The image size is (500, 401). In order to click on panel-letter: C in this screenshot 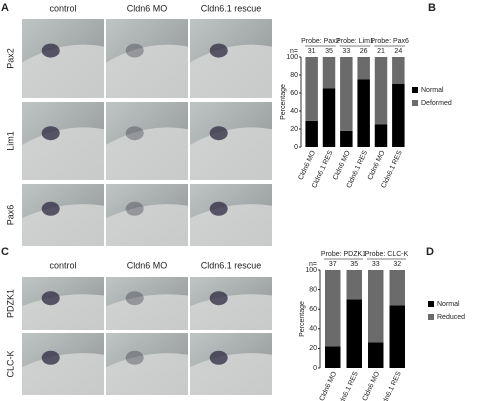, I will do `click(5, 252)`.